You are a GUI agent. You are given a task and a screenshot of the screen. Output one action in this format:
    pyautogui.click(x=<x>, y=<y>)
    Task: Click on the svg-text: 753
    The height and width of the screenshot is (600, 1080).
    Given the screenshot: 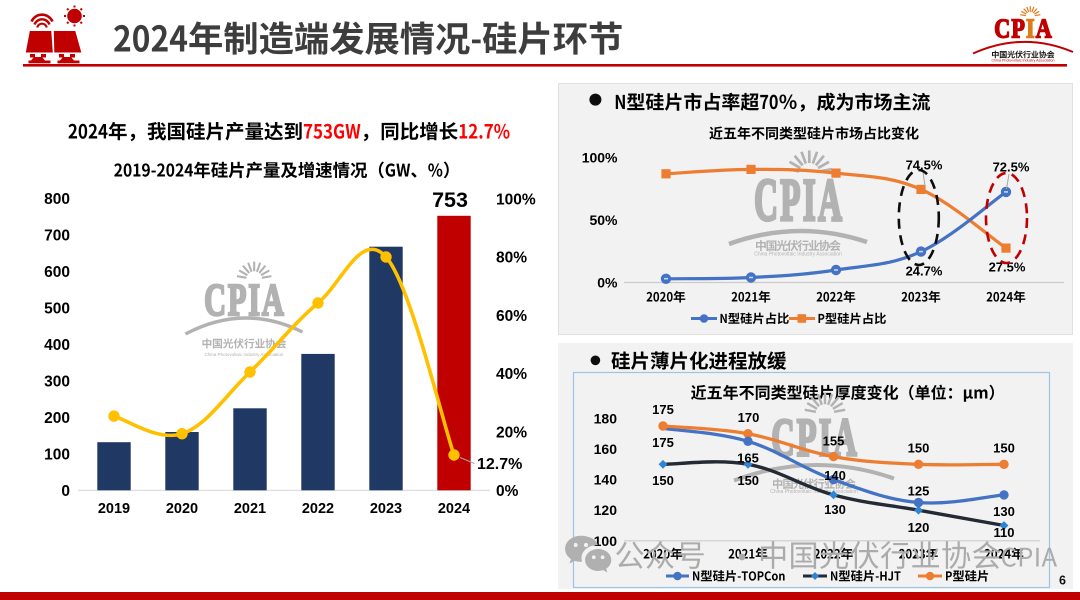 What is the action you would take?
    pyautogui.click(x=450, y=200)
    